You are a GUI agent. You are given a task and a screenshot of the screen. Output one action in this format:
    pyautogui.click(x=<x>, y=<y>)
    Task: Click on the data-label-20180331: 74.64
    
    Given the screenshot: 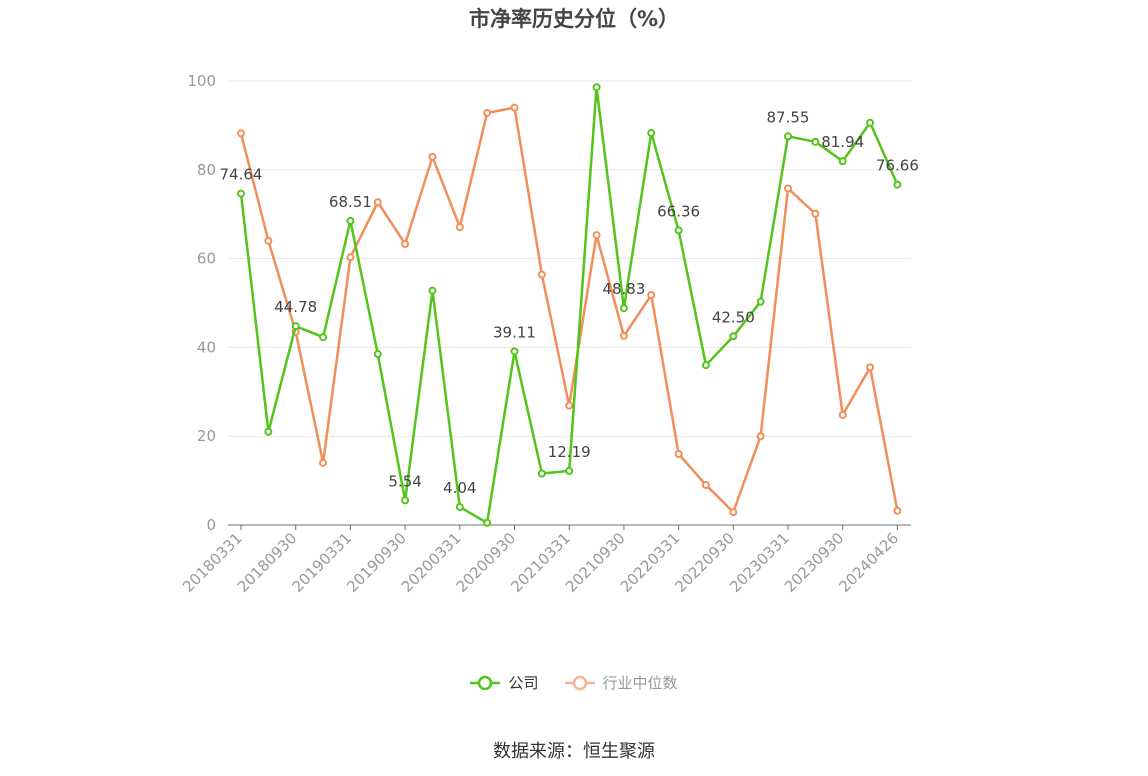 What is the action you would take?
    pyautogui.click(x=241, y=175)
    